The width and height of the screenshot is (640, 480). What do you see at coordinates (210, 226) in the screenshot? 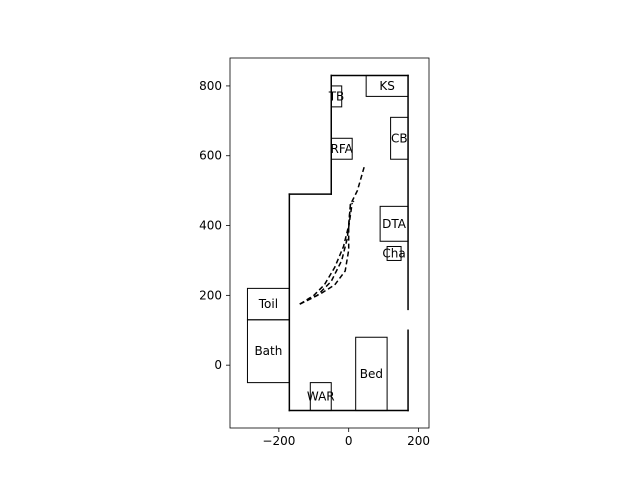
I see `y-tick-label: 400` at bounding box center [210, 226].